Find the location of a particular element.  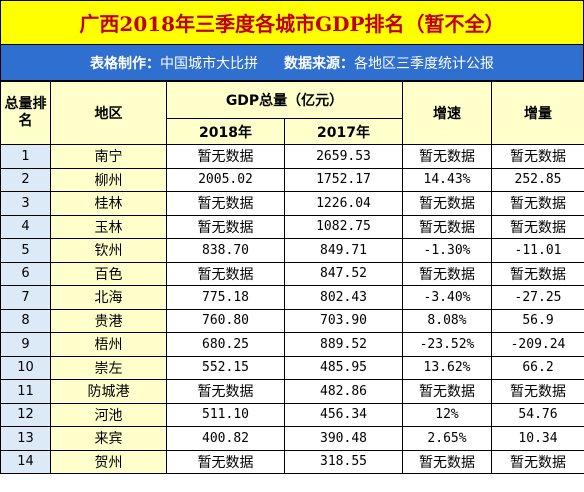

increase-cell: 56.9 is located at coordinates (537, 320).